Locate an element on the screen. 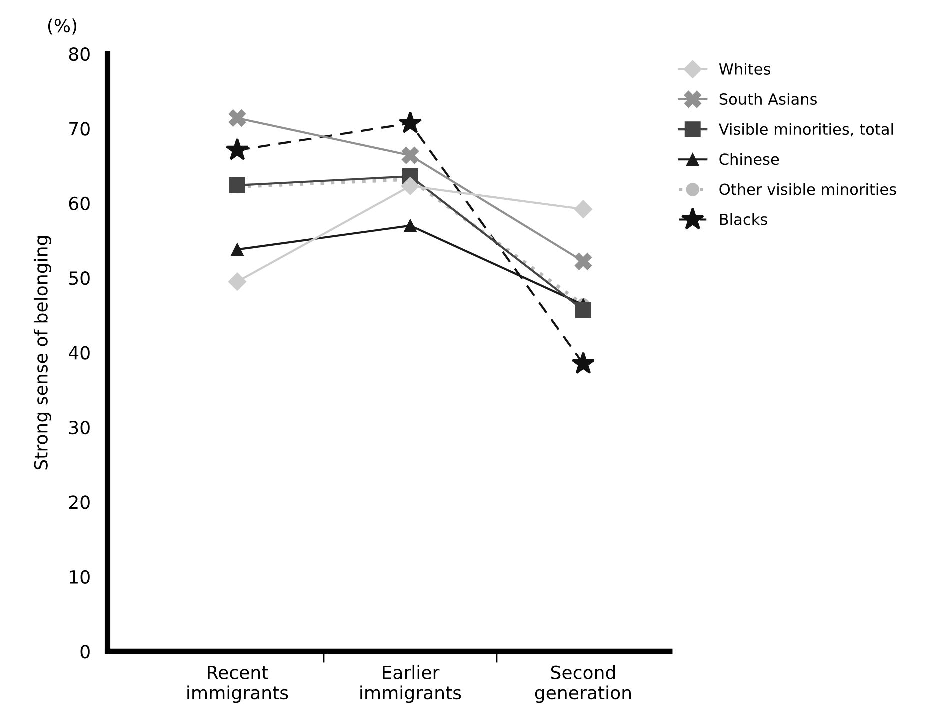 The image size is (937, 720). y-tick-label: 60 is located at coordinates (79, 203).